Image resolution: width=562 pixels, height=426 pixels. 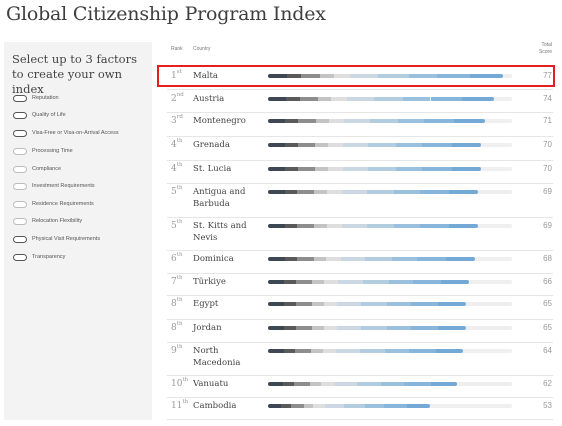 I want to click on country-name: North Macedonia, so click(x=217, y=357).